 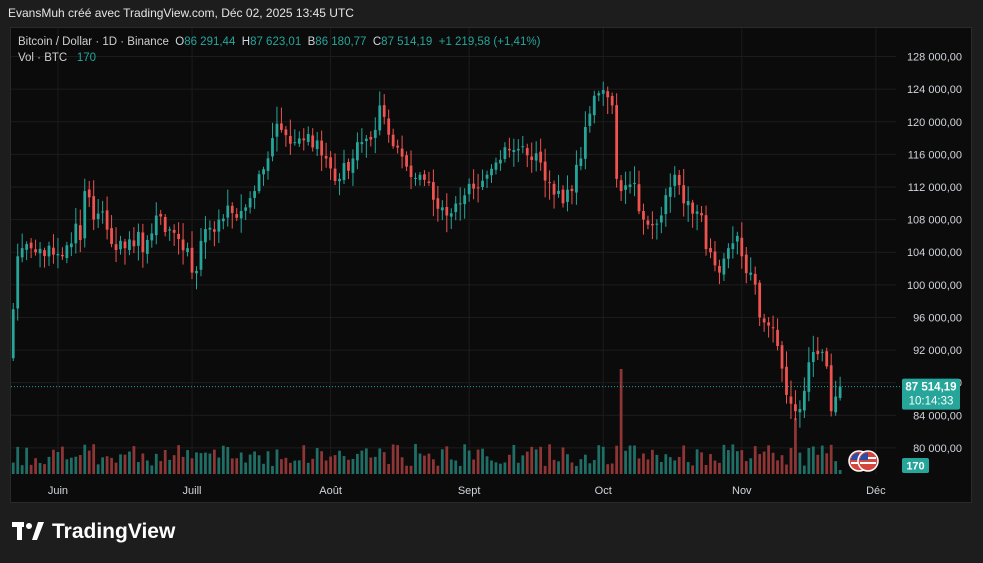 I want to click on volume-tag: 170, so click(x=915, y=465).